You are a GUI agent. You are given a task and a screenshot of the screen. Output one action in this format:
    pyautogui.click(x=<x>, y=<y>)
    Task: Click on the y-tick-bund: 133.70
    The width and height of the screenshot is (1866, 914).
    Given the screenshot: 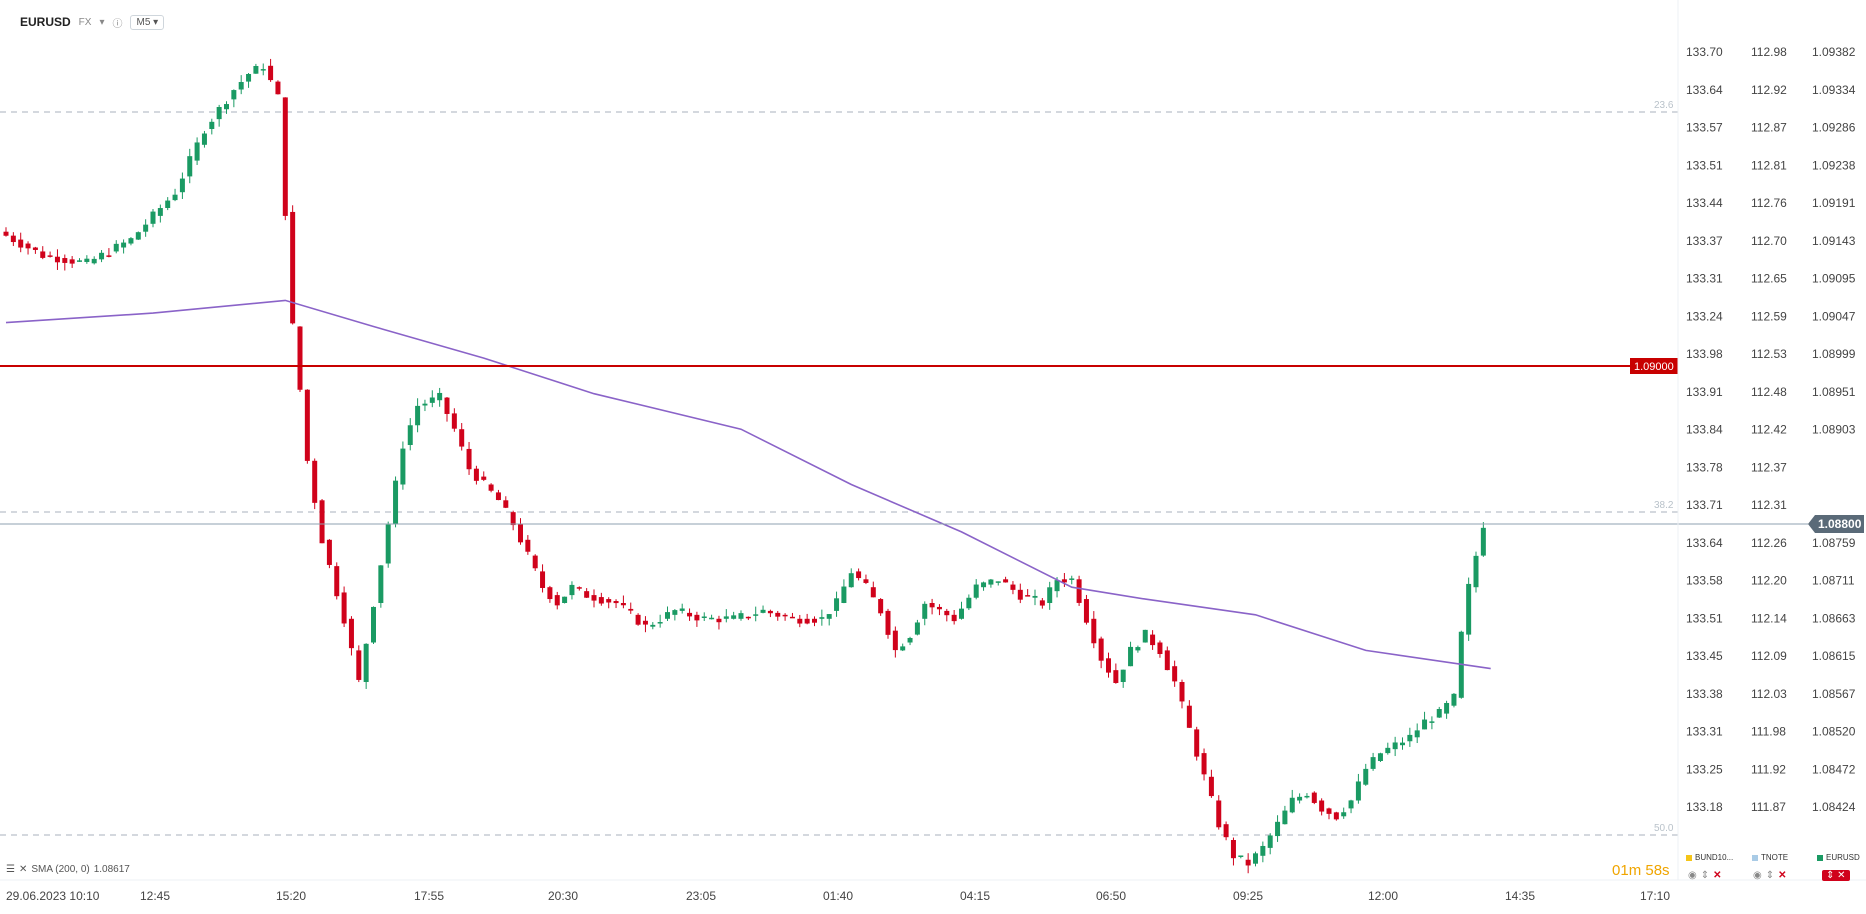 What is the action you would take?
    pyautogui.click(x=1704, y=52)
    